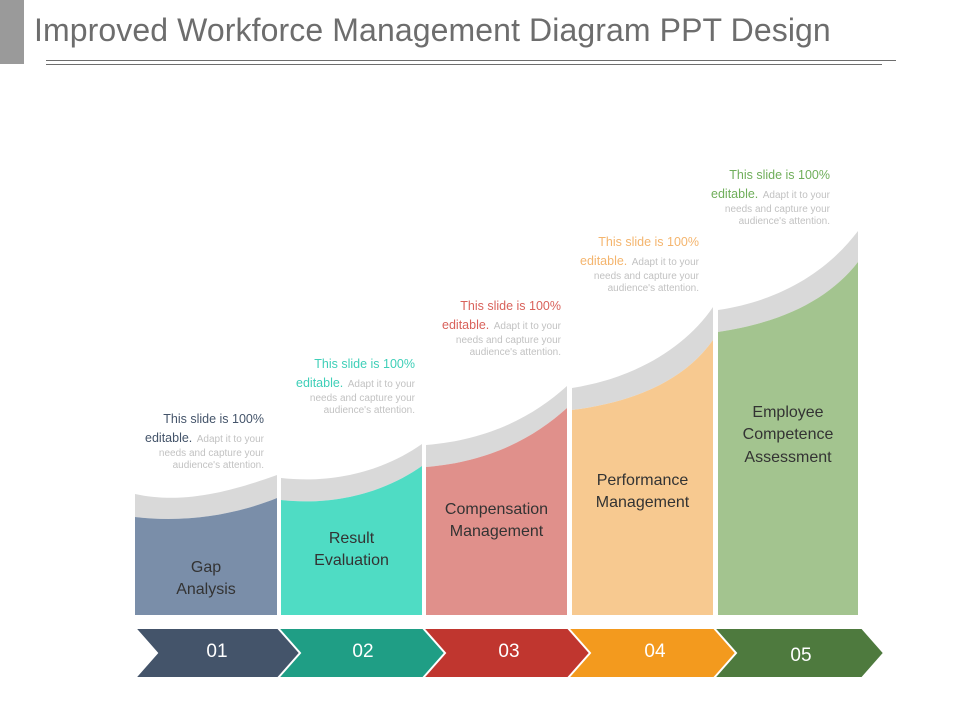 This screenshot has width=960, height=720. What do you see at coordinates (466, 324) in the screenshot?
I see `step-3-note-lead2: editable.` at bounding box center [466, 324].